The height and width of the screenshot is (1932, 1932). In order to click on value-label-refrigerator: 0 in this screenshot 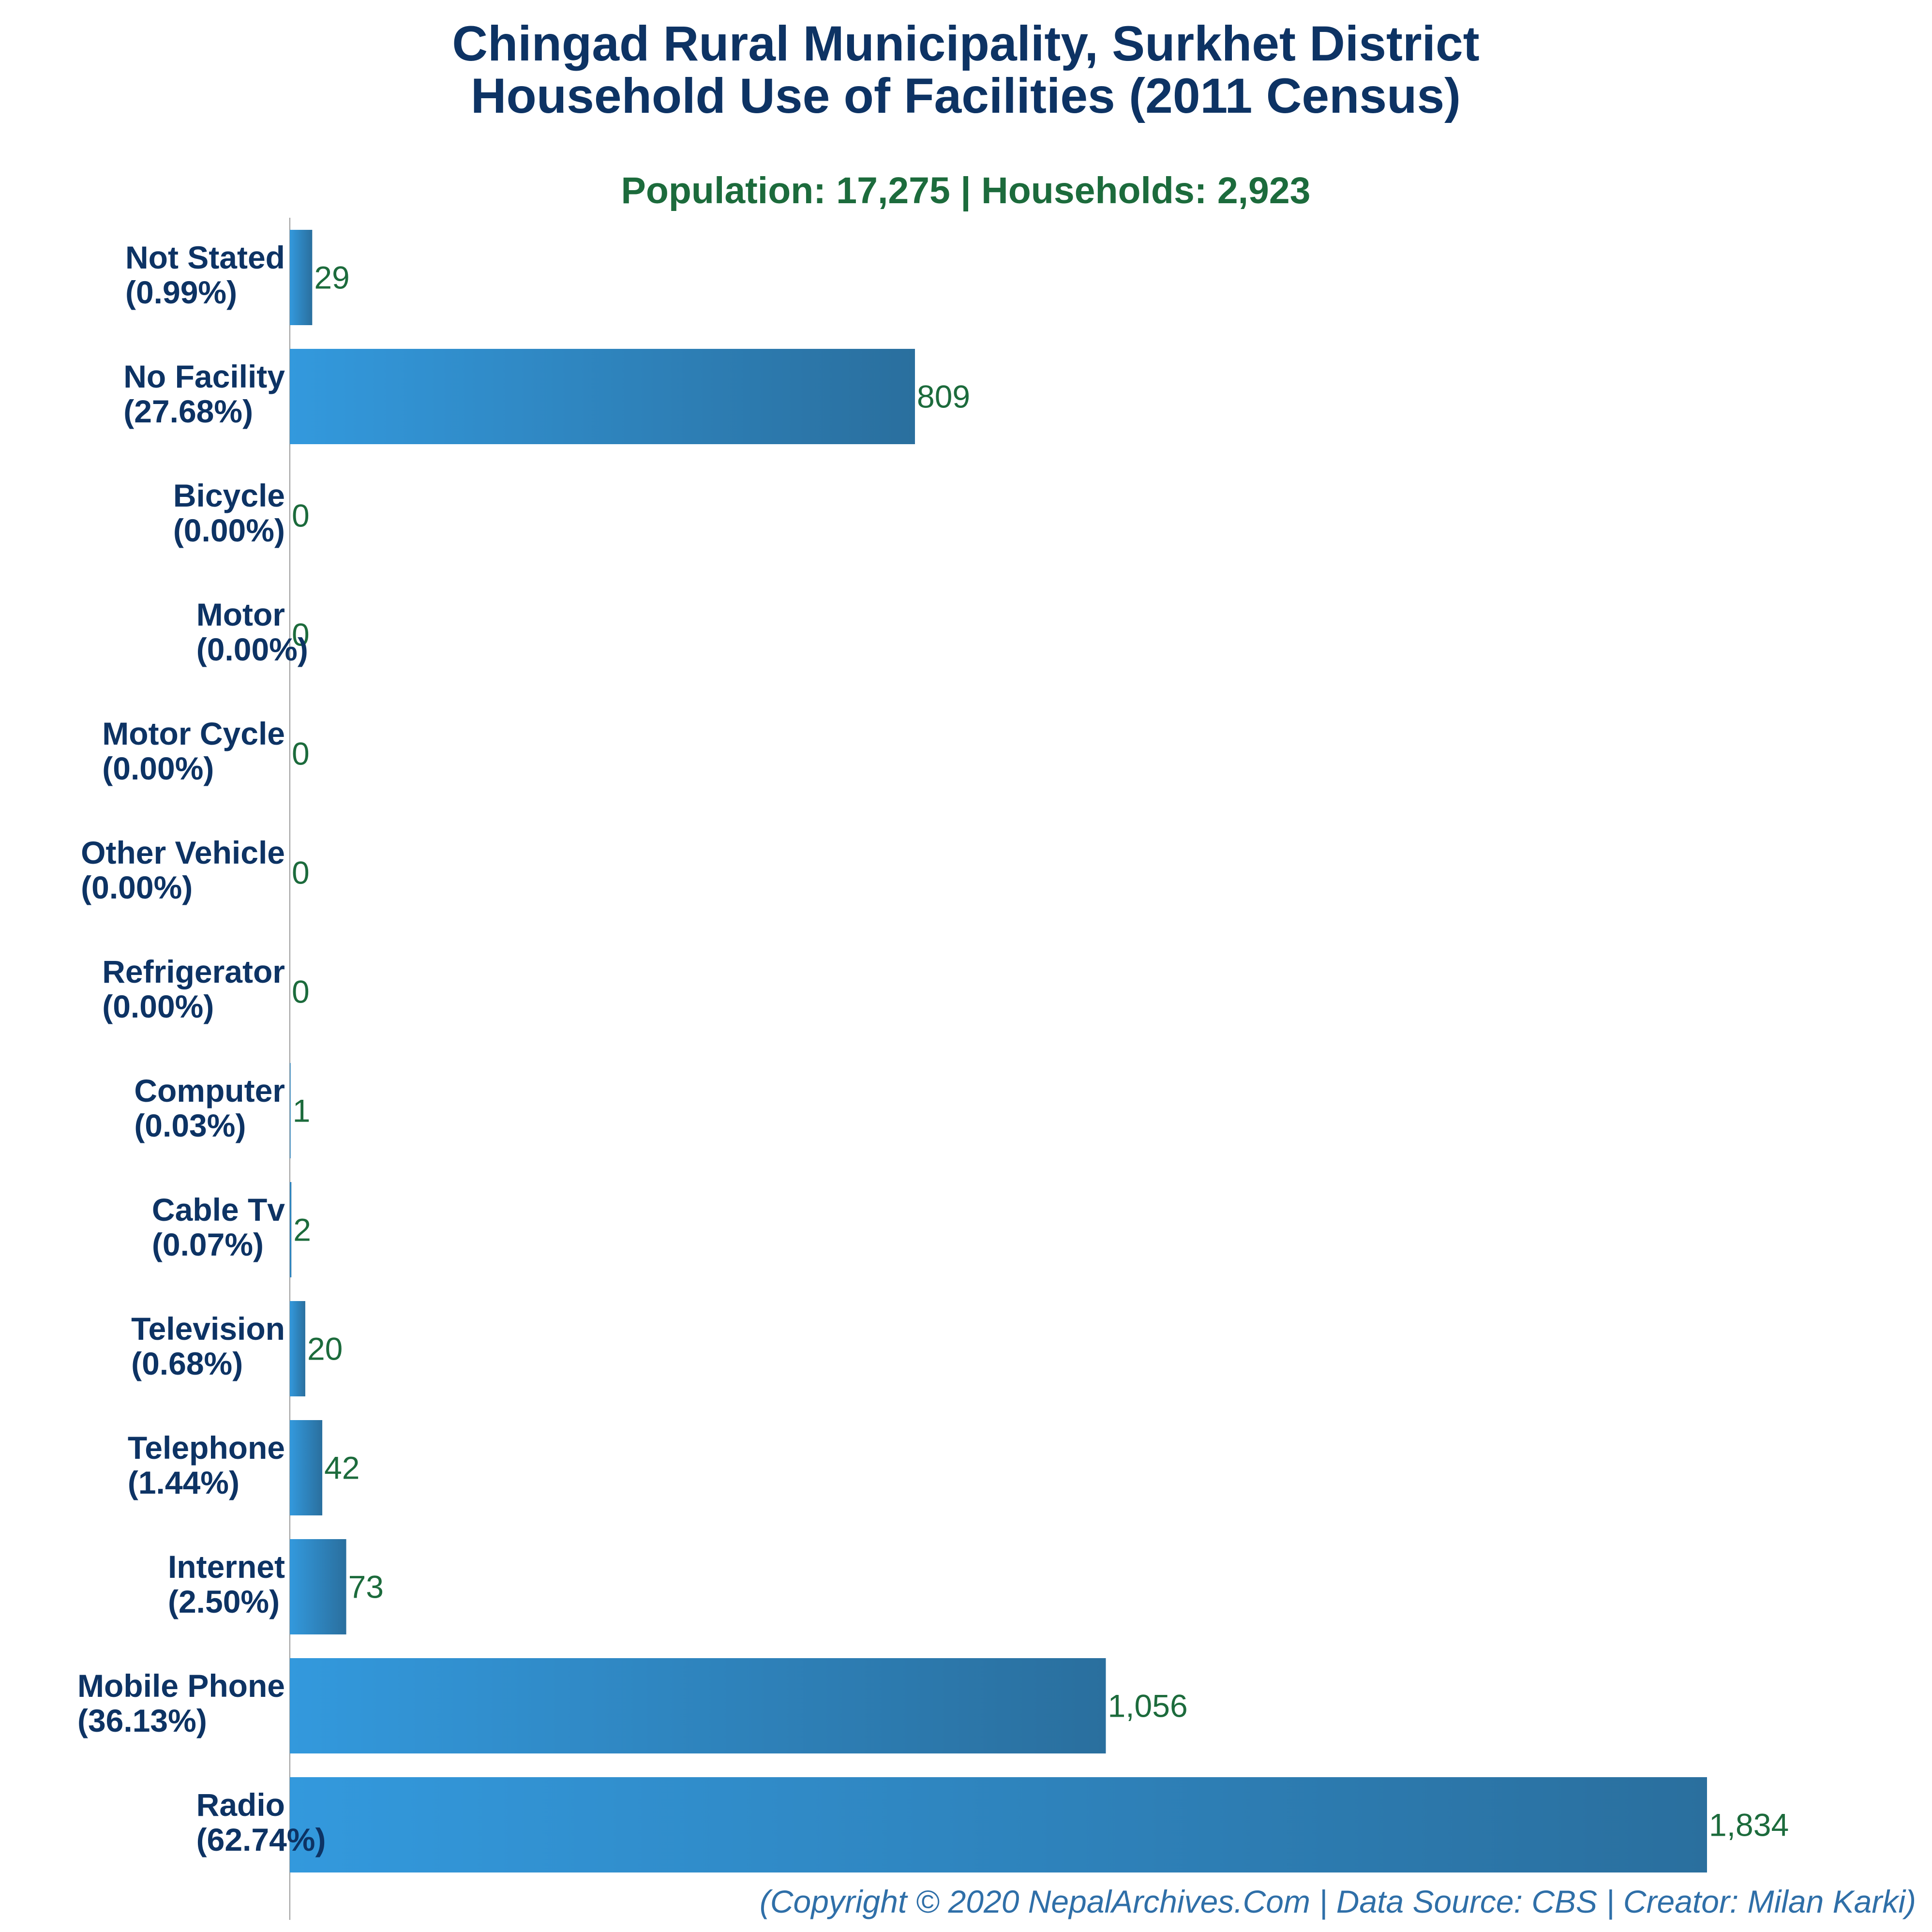, I will do `click(301, 992)`.